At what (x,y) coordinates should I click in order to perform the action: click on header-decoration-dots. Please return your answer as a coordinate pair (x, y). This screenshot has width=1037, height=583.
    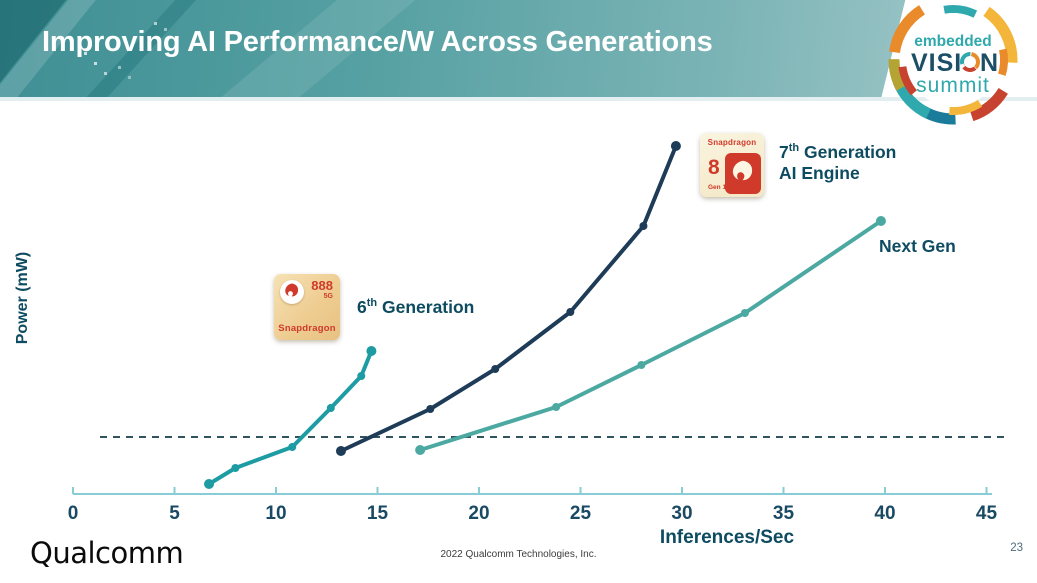
    Looking at the image, I should click on (85, 53).